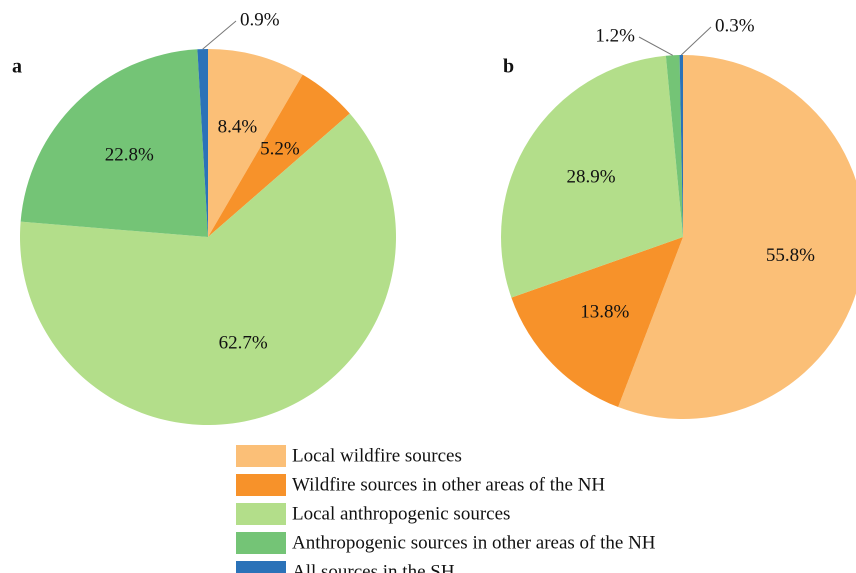 The image size is (856, 573). I want to click on value-label: 55.8%, so click(790, 255).